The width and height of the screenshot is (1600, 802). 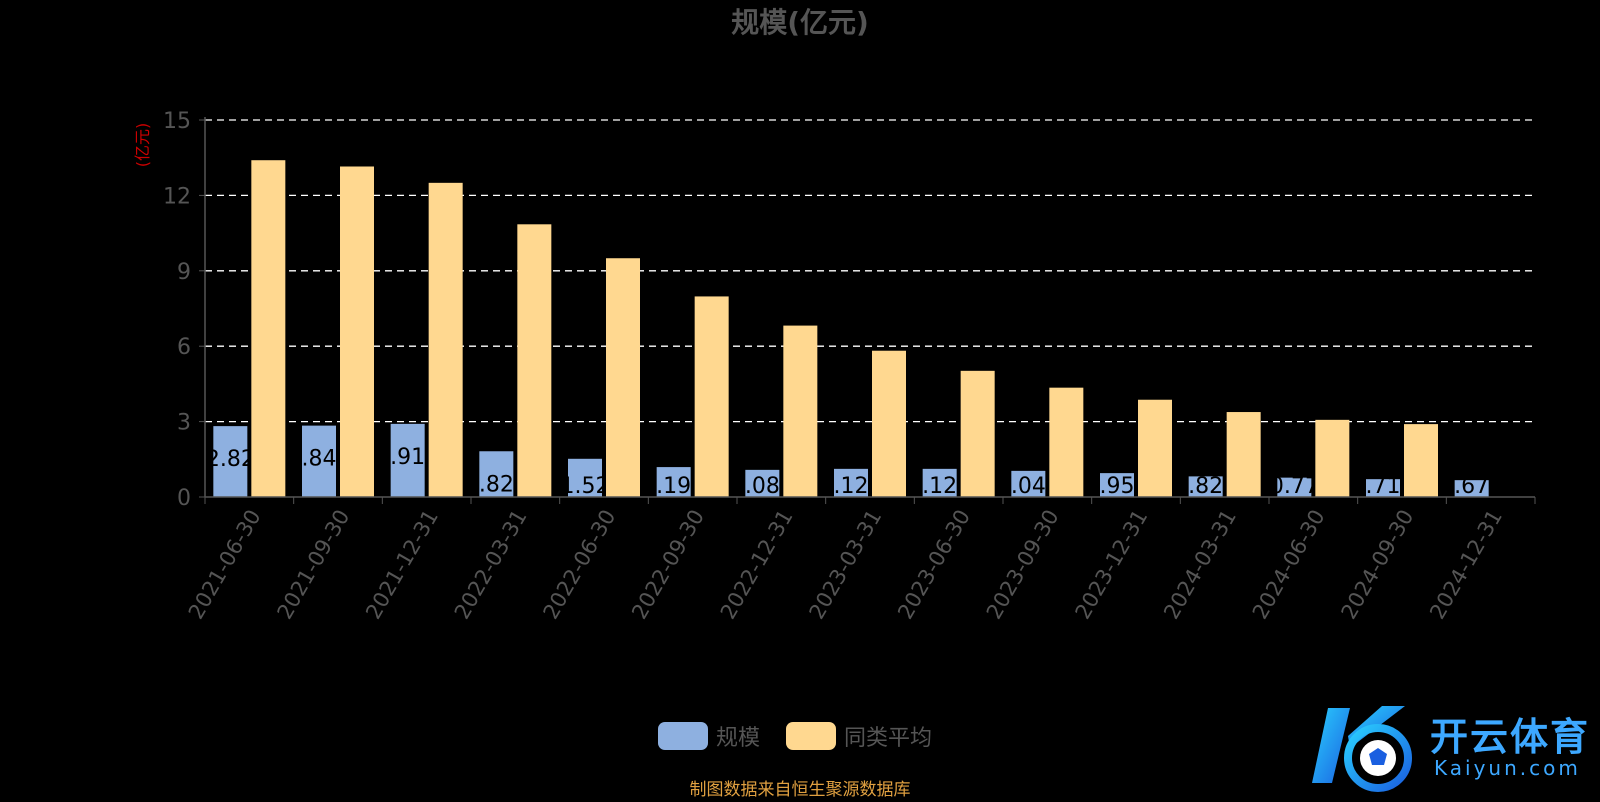 I want to click on x-tick-label: 2023-09-30, so click(x=1023, y=565).